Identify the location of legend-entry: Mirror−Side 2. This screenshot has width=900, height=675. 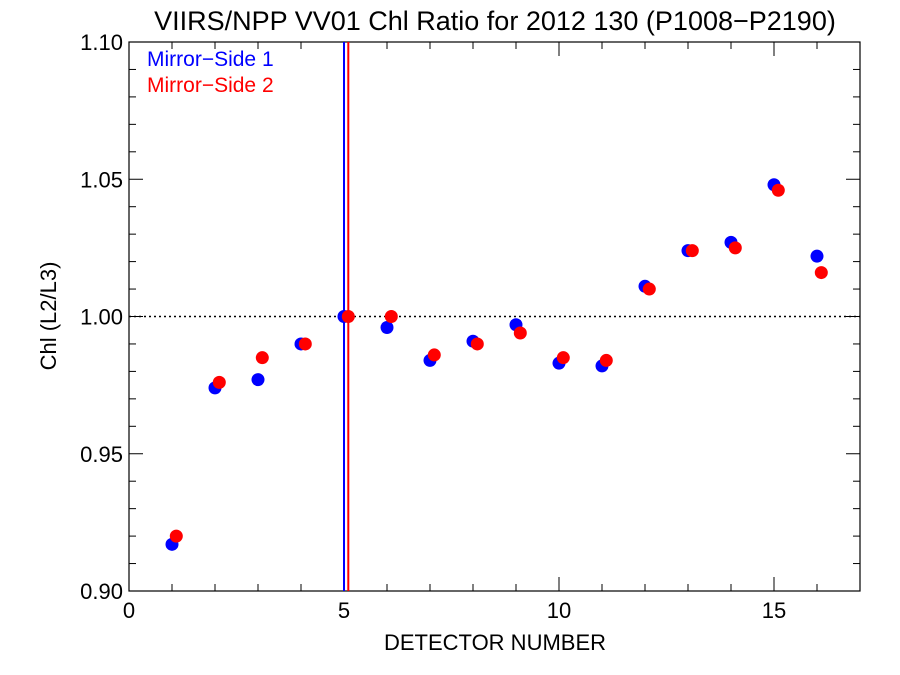
(210, 85).